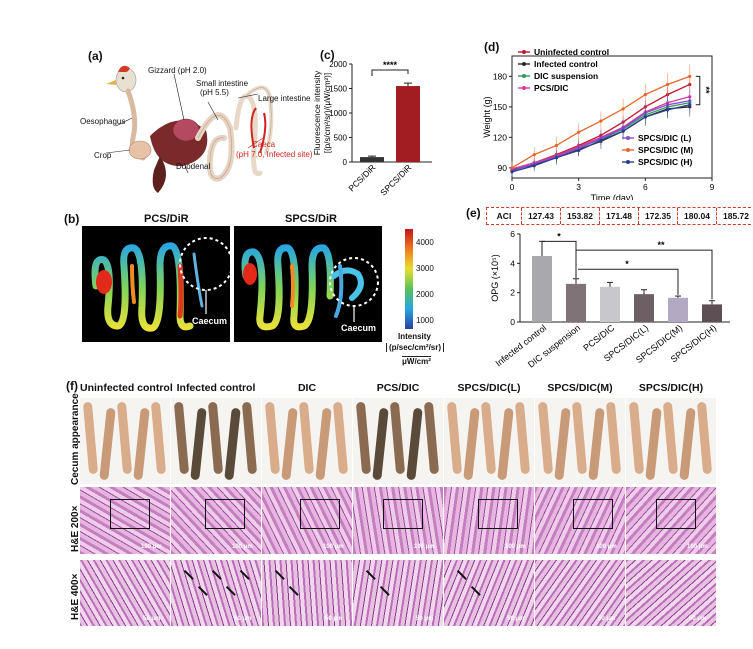 Image resolution: width=753 pixels, height=649 pixels. What do you see at coordinates (566, 76) in the screenshot?
I see `legend-entry: DIC suspension` at bounding box center [566, 76].